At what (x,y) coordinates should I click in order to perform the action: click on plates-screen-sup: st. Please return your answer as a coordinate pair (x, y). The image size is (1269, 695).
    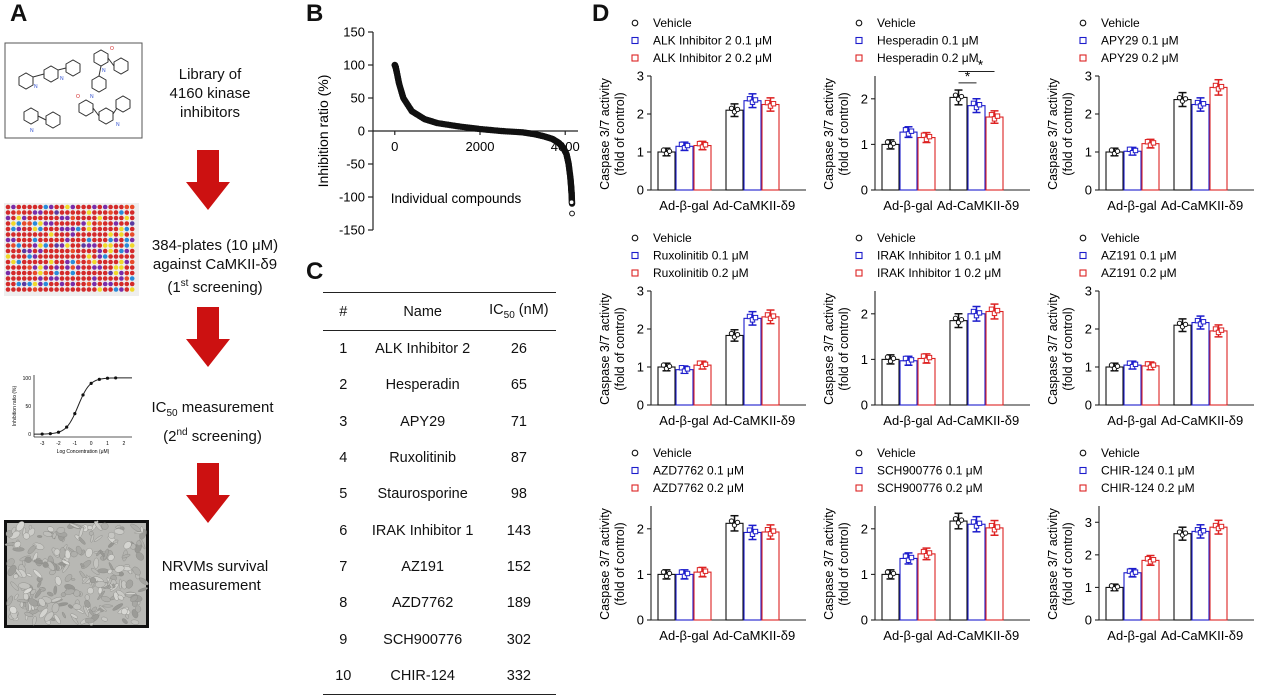
    Looking at the image, I should click on (184, 283).